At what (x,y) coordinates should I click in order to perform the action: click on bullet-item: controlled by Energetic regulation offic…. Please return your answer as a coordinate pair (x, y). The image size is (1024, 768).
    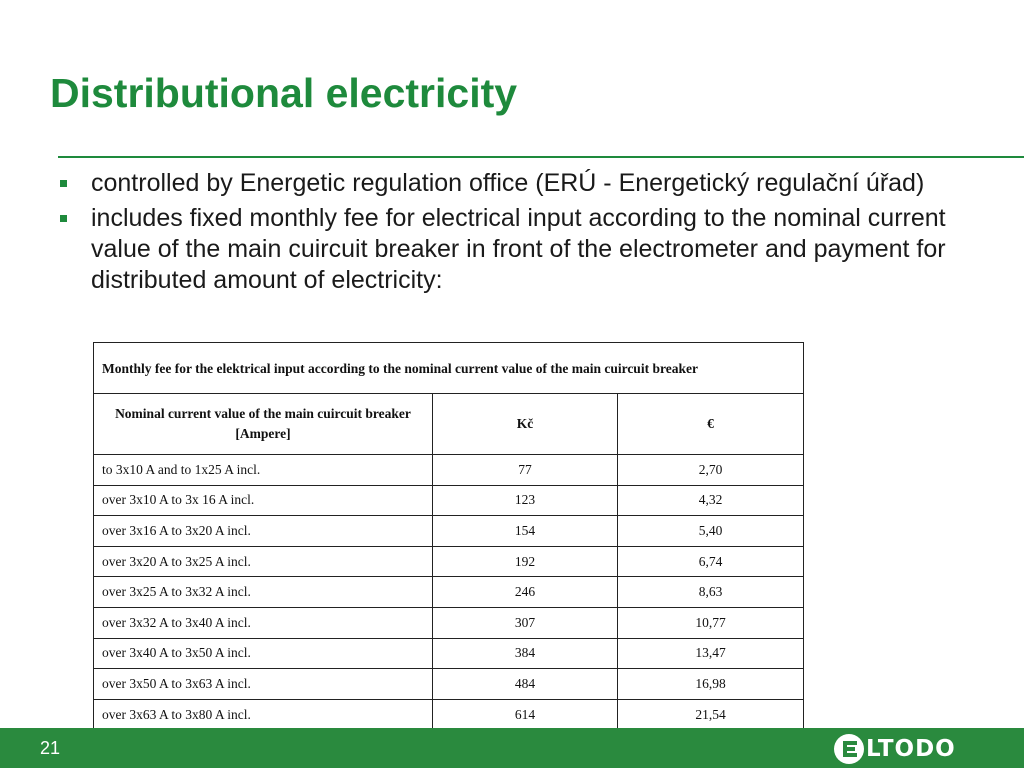
    Looking at the image, I should click on (520, 183).